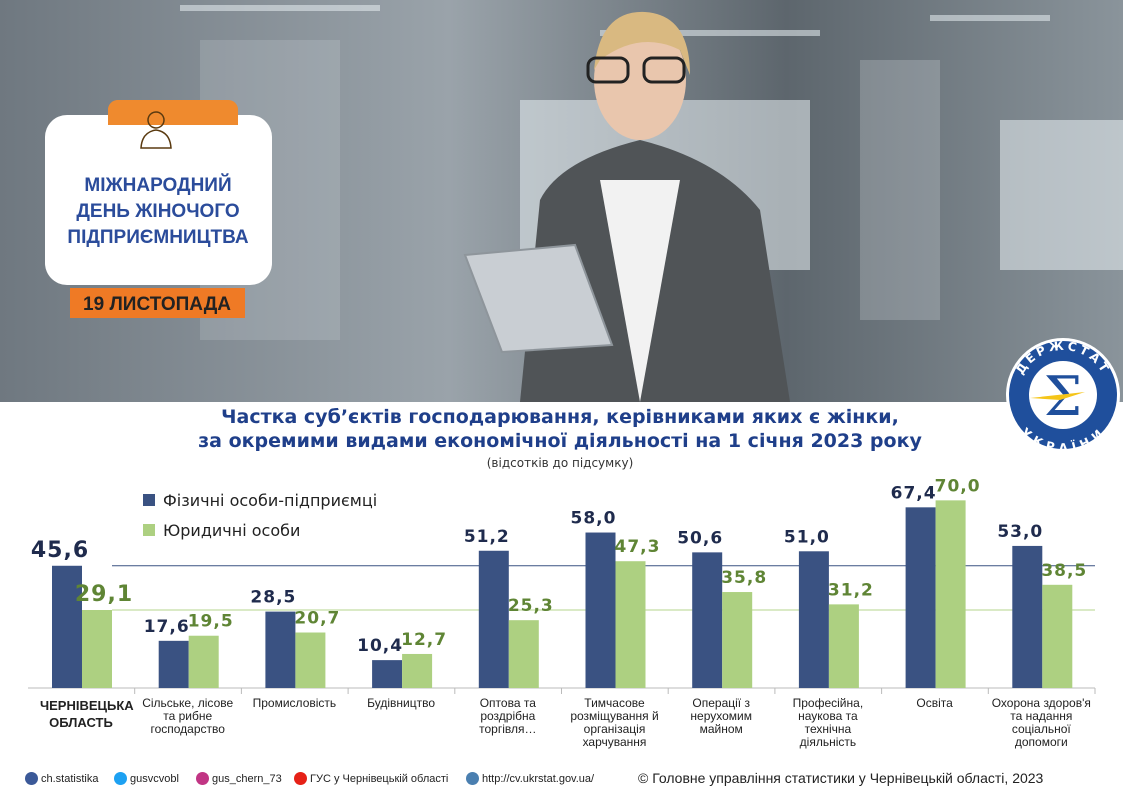  I want to click on data-label: 28,5, so click(273, 598).